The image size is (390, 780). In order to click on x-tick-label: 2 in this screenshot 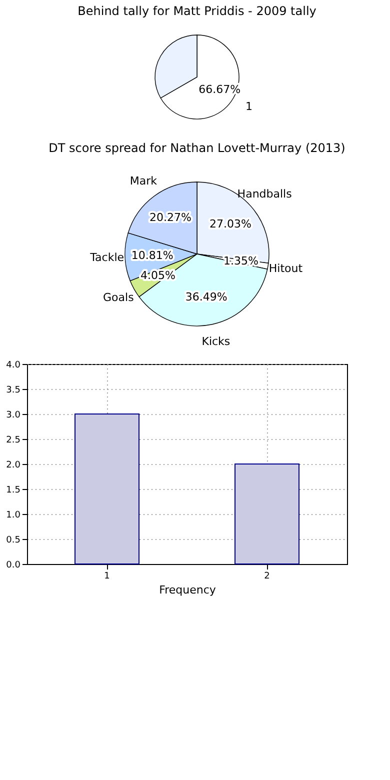, I will do `click(267, 577)`.